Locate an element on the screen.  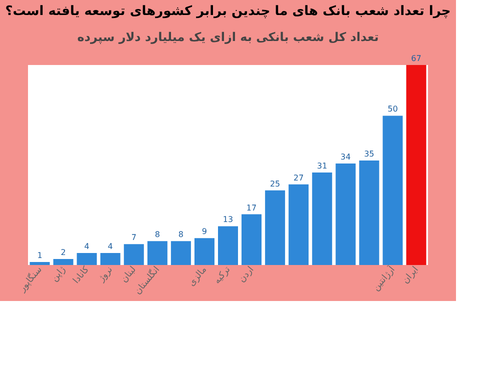
x-tick-label: نروژ is located at coordinates (105, 274).